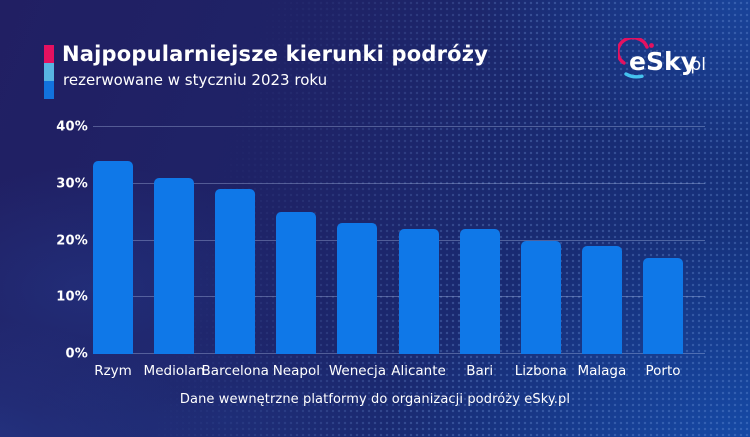  Describe the element at coordinates (195, 80) in the screenshot. I see `chart-subtitle: rezerwowane w styczniu 2023 roku` at that location.